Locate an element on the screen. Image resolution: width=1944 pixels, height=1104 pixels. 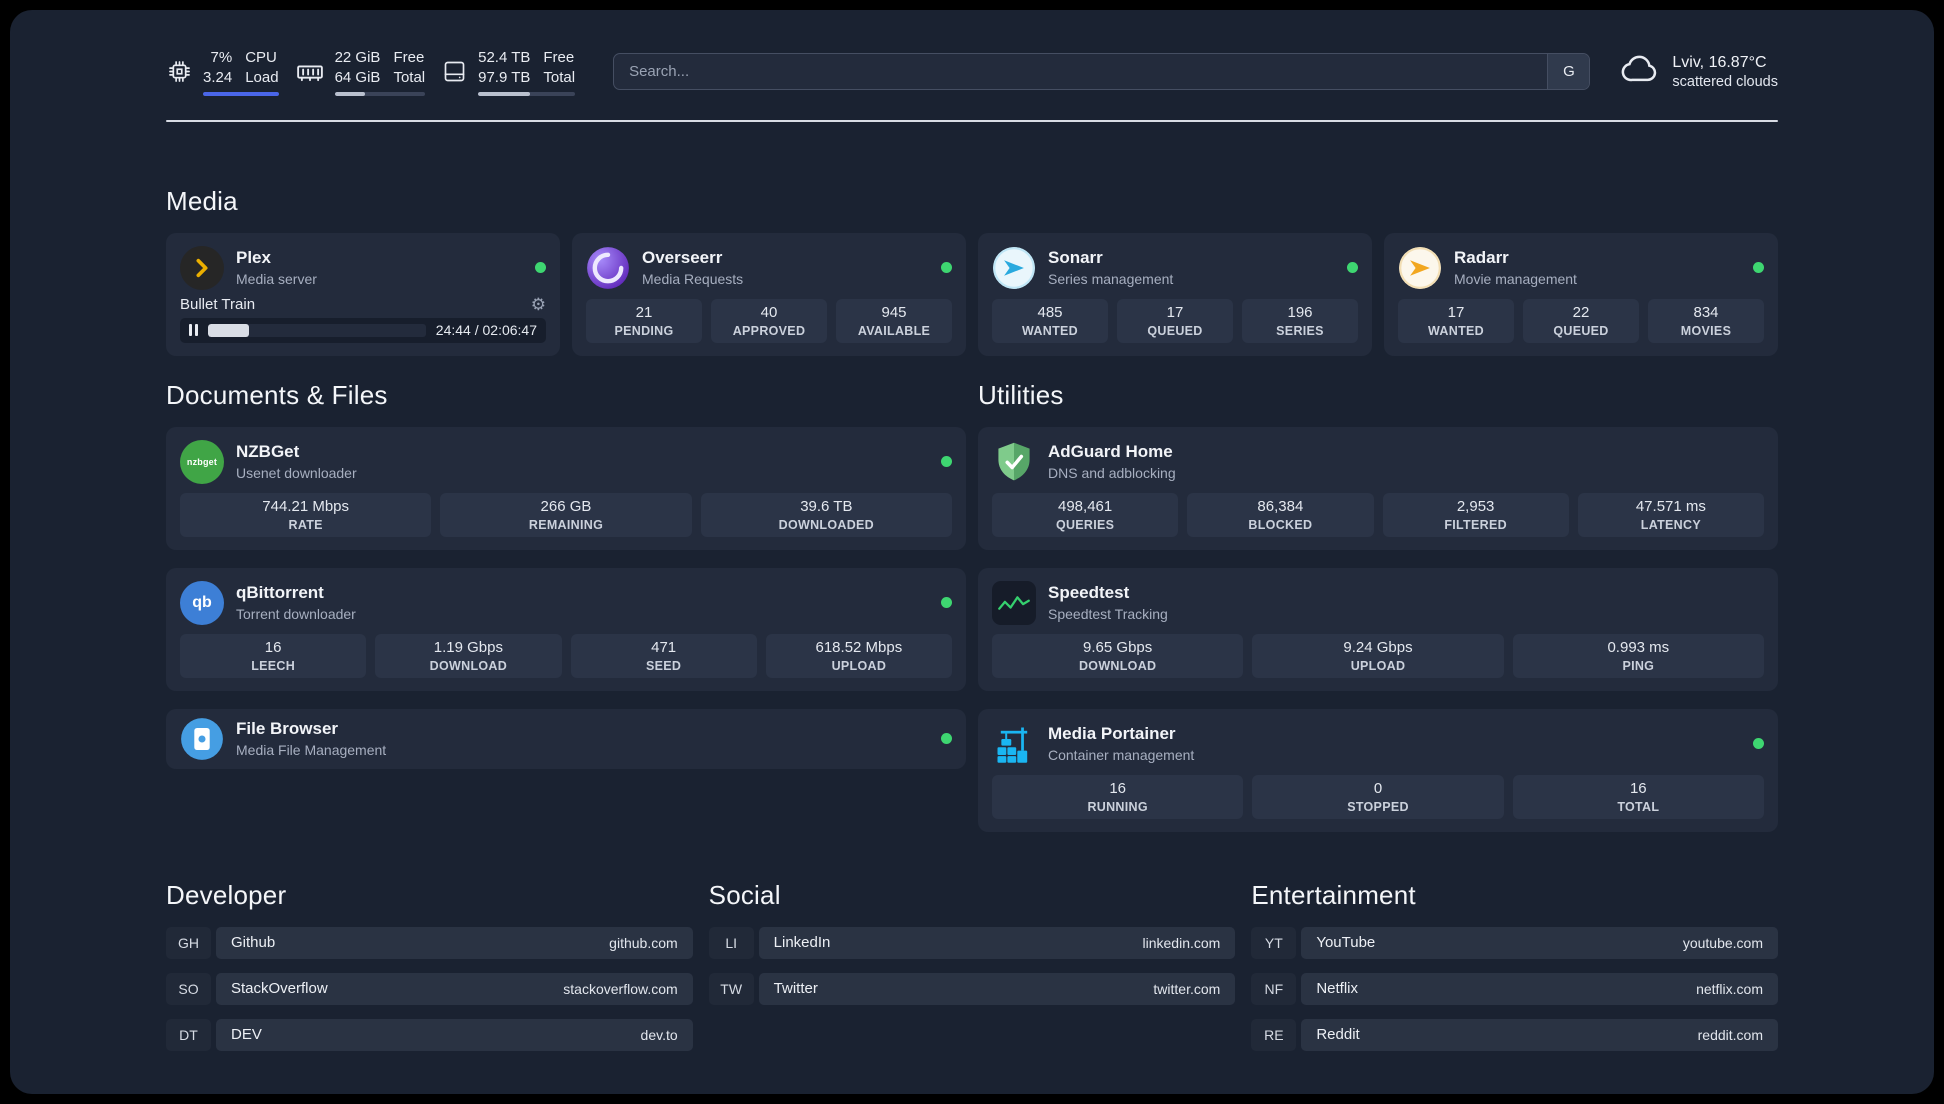
stat-label: TOTAL is located at coordinates (1638, 806).